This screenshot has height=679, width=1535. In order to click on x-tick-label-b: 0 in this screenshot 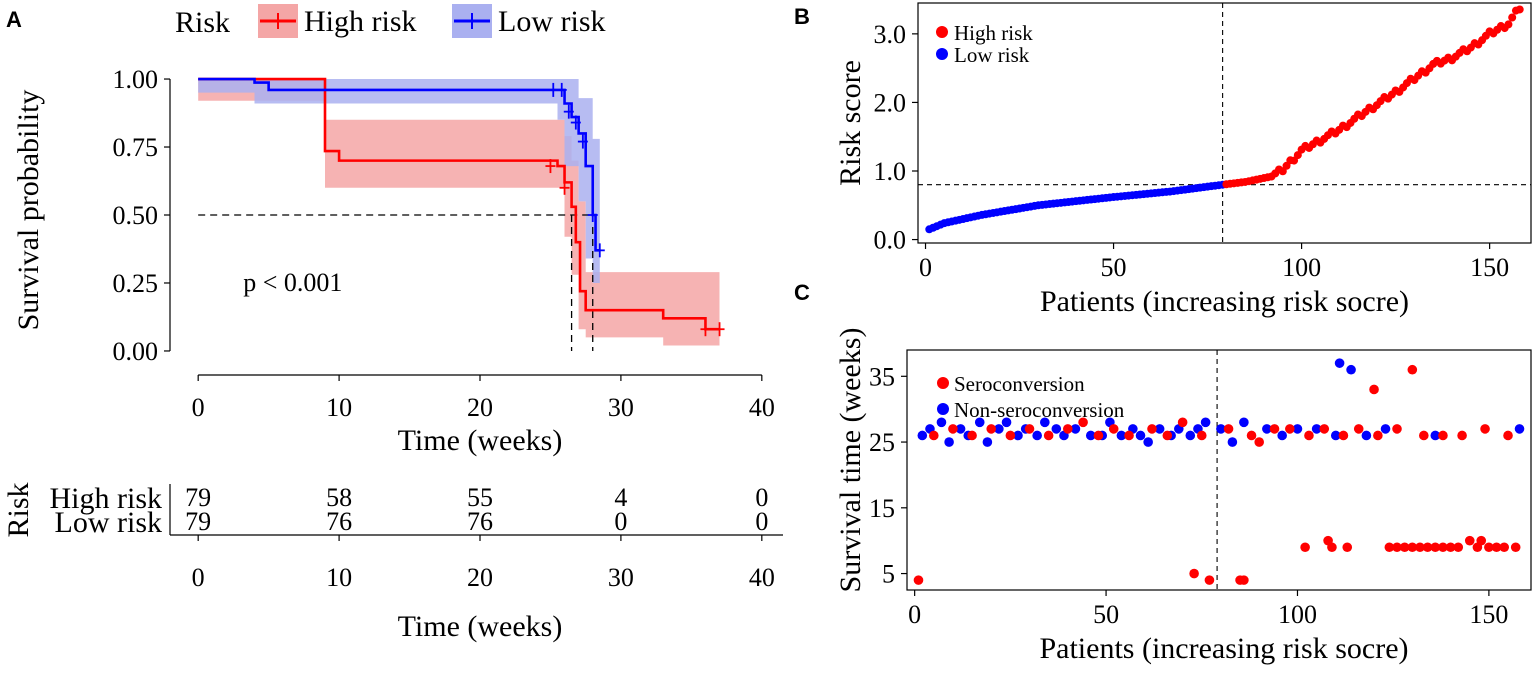, I will do `click(925, 267)`.